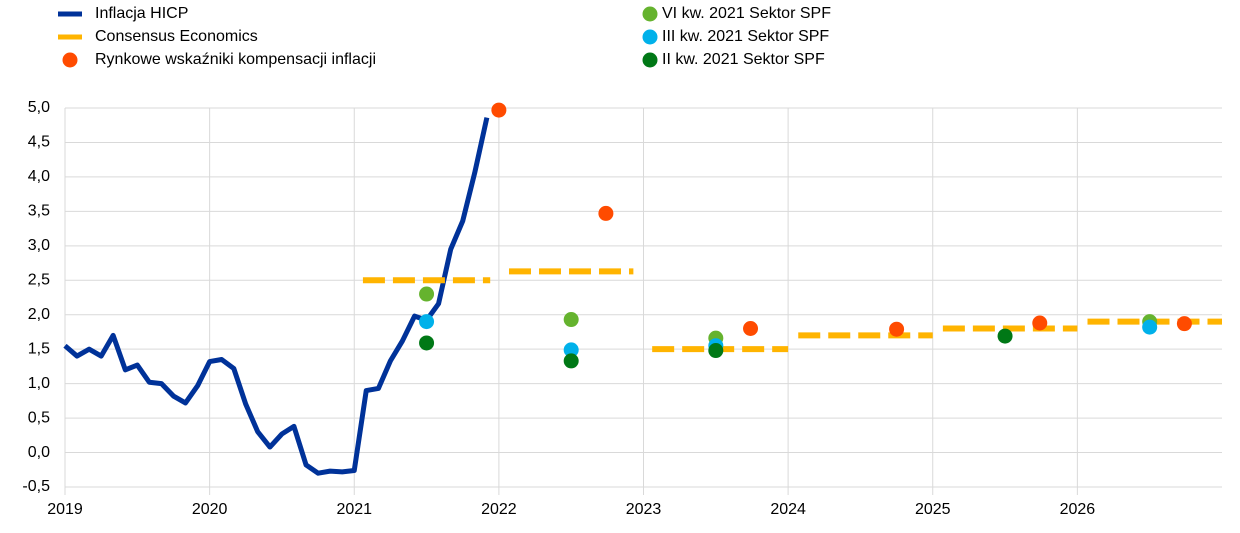 The width and height of the screenshot is (1240, 533). I want to click on y-tick-label: 1,0, so click(39, 383).